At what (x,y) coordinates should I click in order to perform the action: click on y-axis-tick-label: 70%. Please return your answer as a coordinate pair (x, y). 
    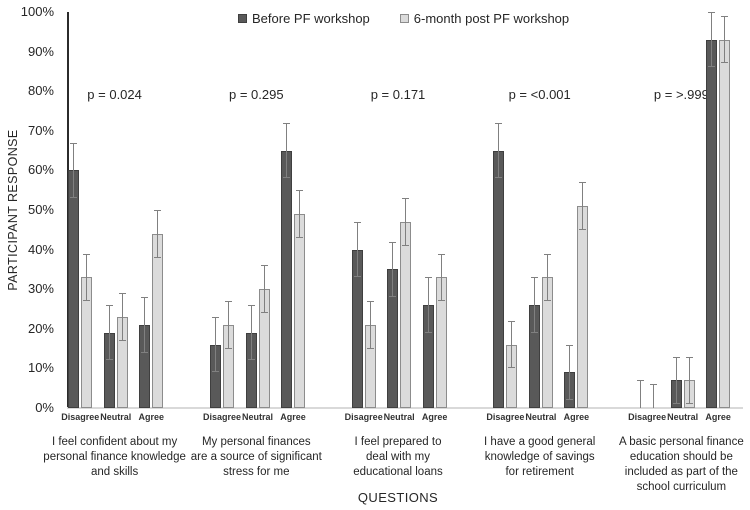
    Looking at the image, I should click on (40, 130).